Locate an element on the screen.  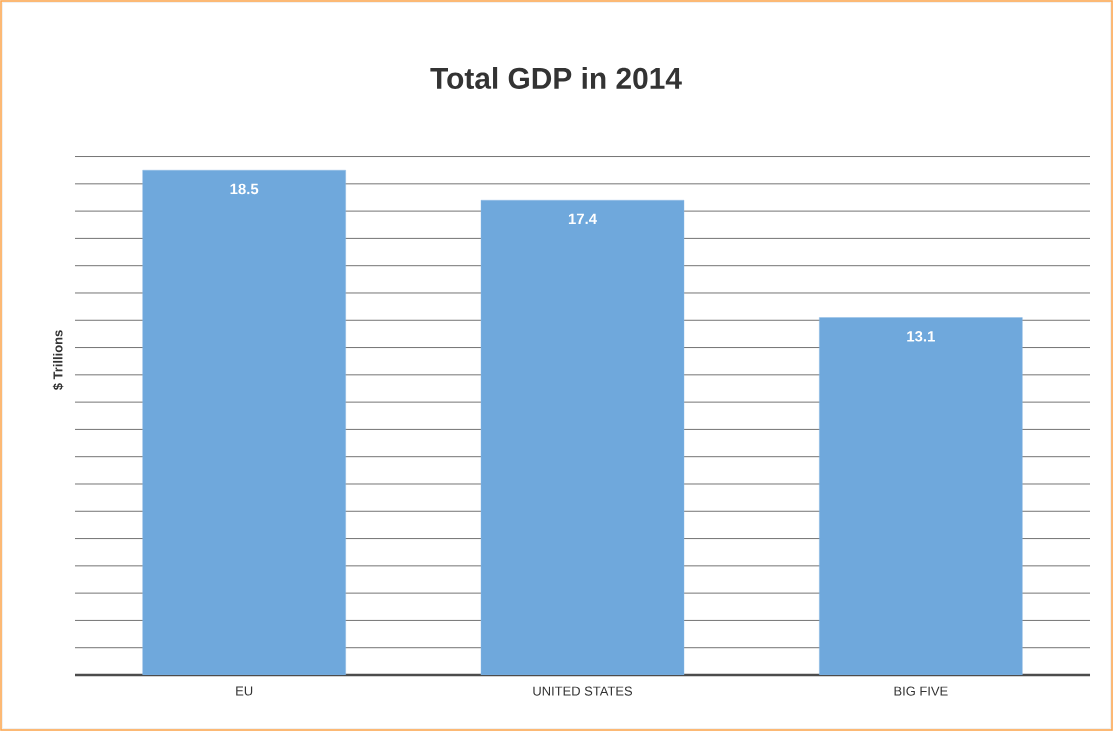
data-label: 18.5 is located at coordinates (244, 189).